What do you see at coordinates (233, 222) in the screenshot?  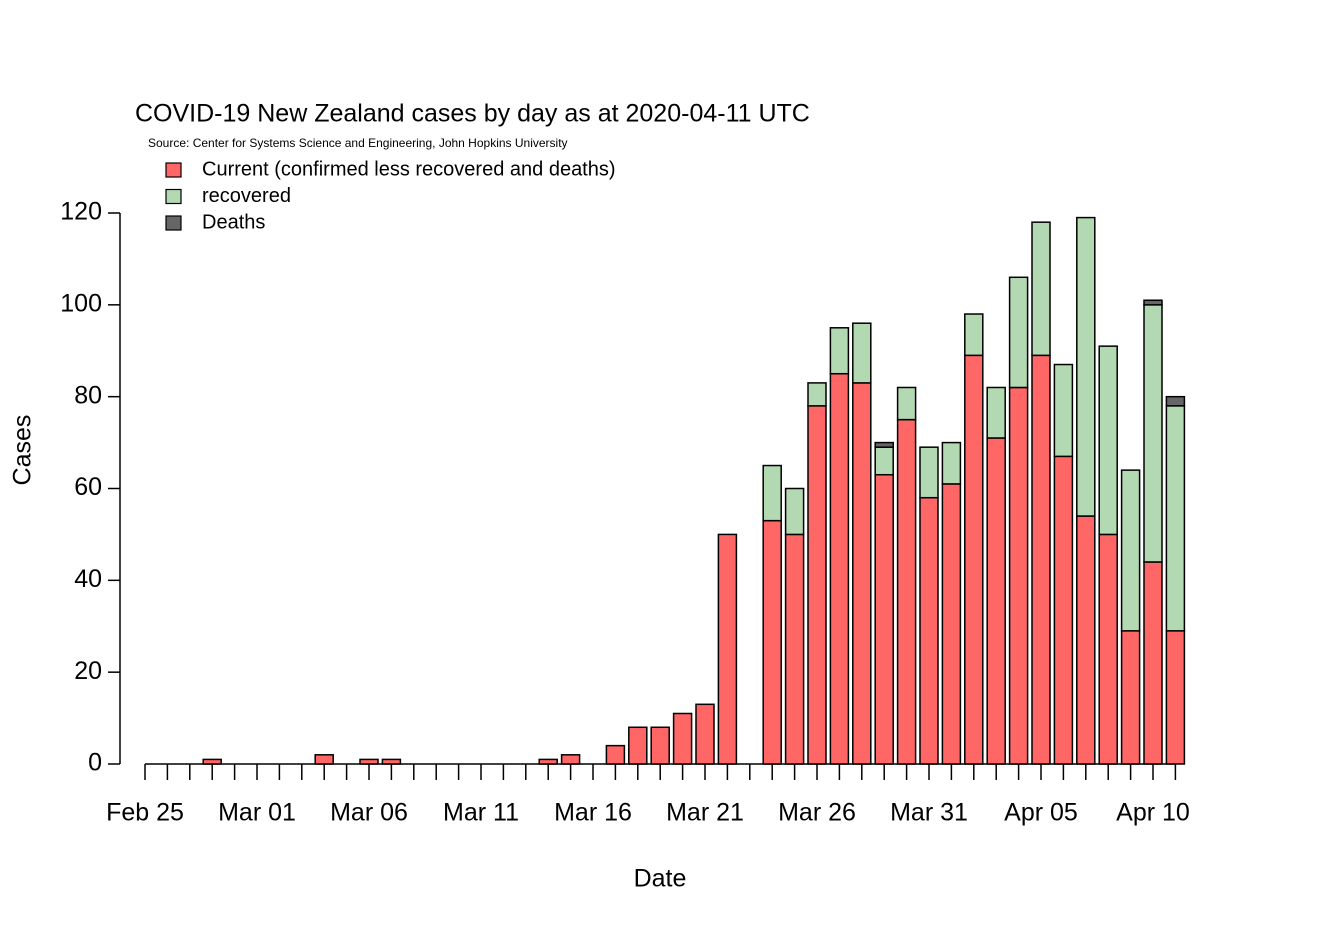 I see `legend-label: Deaths` at bounding box center [233, 222].